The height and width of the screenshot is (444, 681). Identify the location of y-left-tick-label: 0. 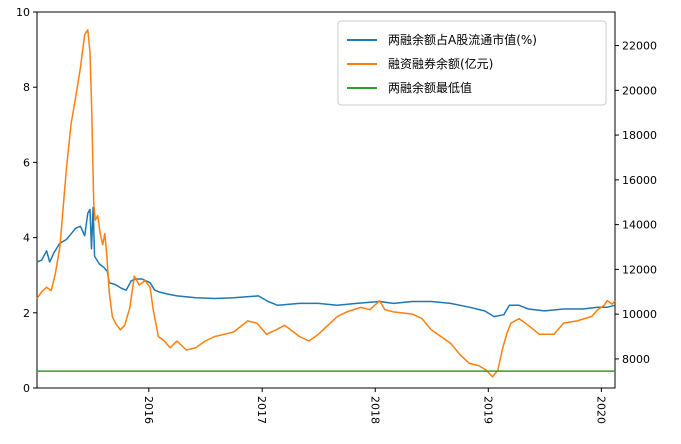
(26, 388).